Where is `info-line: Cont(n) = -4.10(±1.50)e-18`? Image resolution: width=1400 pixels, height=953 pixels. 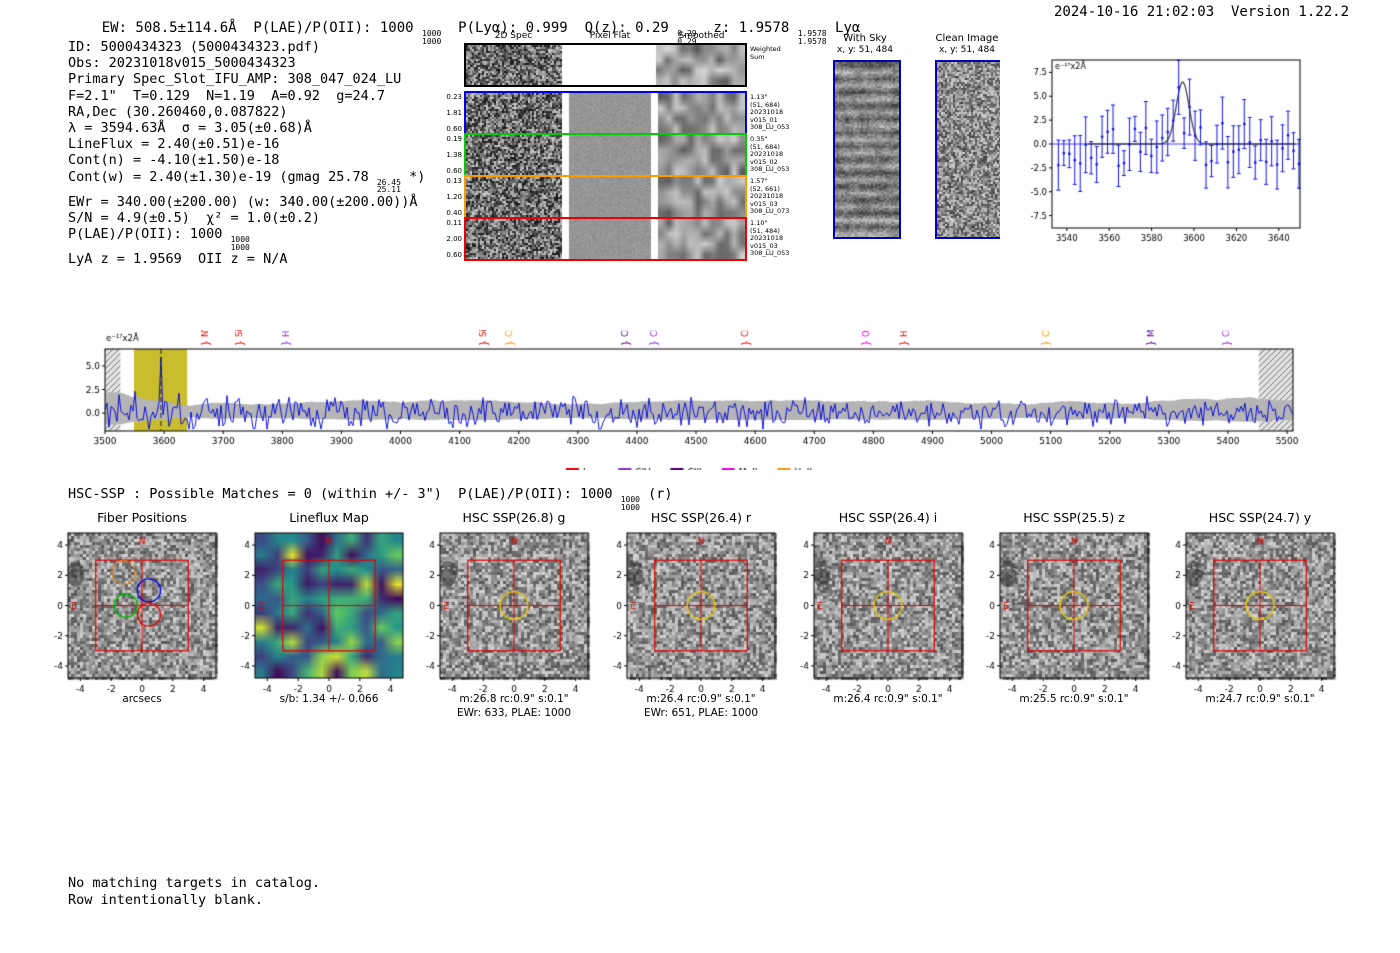
info-line: Cont(n) = -4.10(±1.50)e-18 is located at coordinates (246, 160).